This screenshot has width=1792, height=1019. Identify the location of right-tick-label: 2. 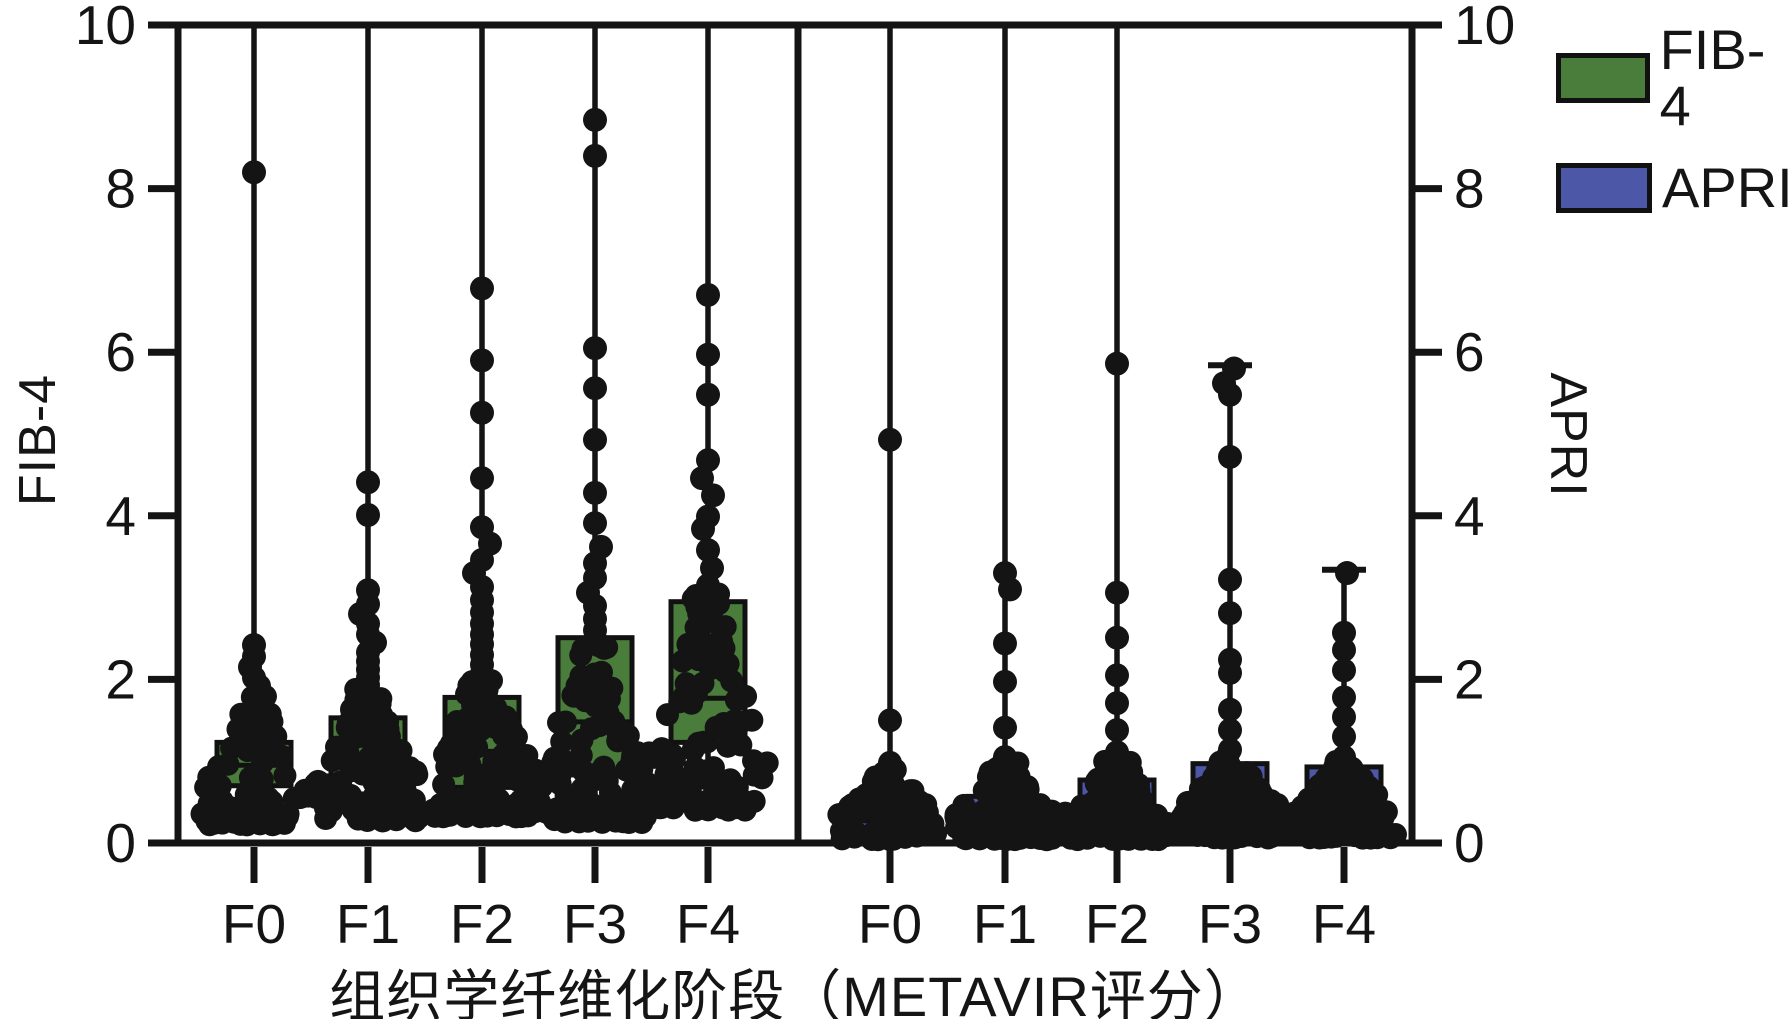
(1469, 679).